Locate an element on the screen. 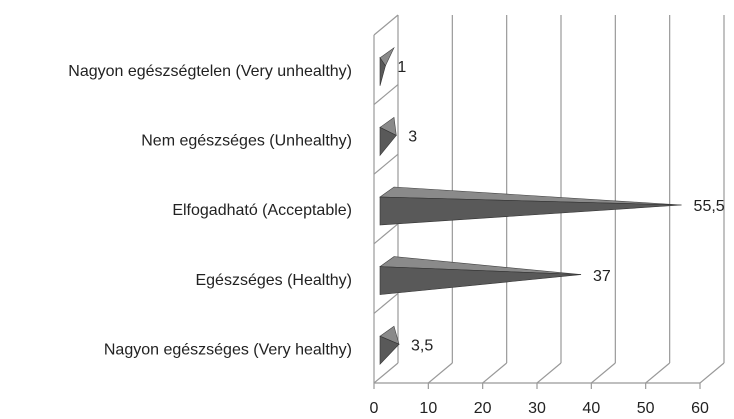  x-tick-label: 10 is located at coordinates (428, 408).